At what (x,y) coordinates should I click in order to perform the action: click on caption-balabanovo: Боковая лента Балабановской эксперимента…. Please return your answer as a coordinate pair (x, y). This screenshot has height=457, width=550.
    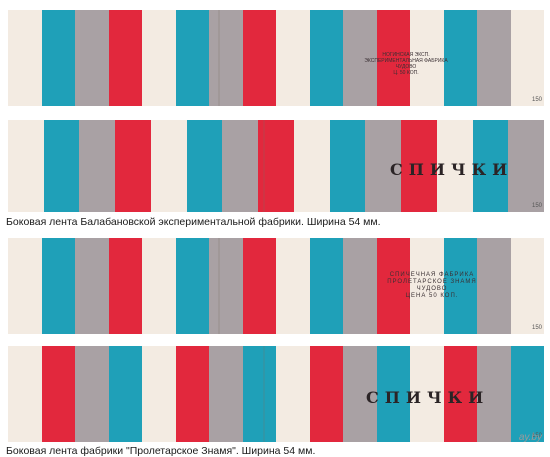
    Looking at the image, I should click on (193, 222).